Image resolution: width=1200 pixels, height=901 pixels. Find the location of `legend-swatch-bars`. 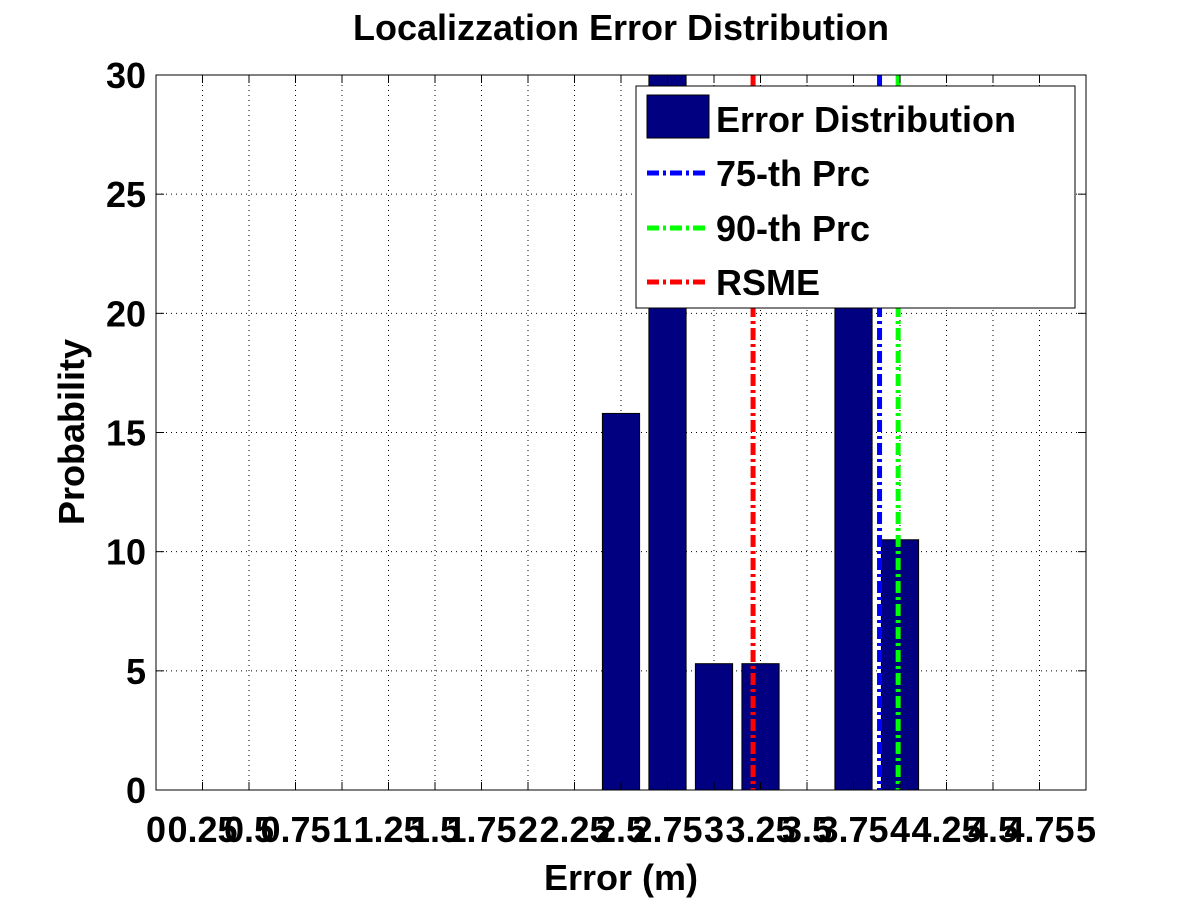

legend-swatch-bars is located at coordinates (678, 116).